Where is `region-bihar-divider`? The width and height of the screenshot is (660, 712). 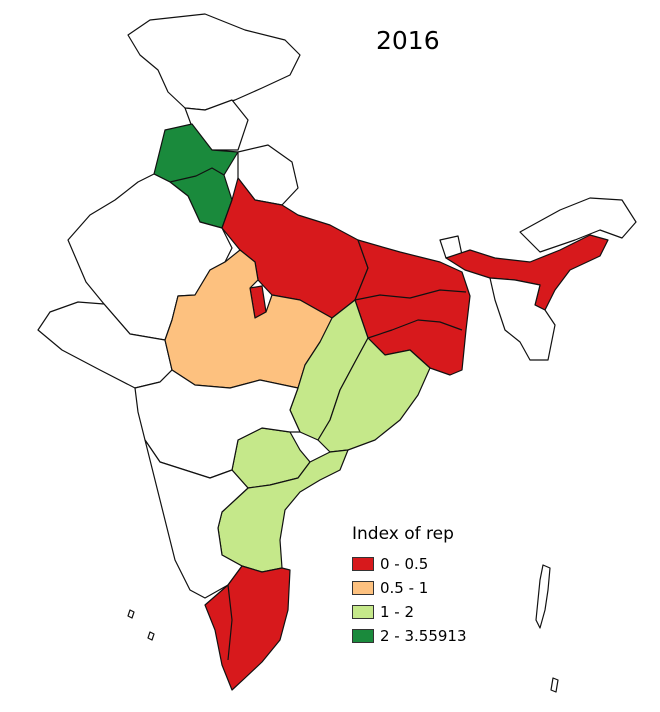
region-bihar-divider is located at coordinates (410, 295).